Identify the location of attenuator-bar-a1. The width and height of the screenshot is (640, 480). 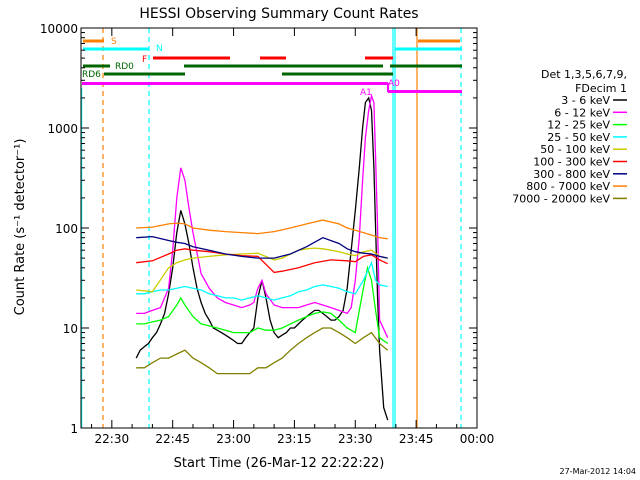
(235, 83).